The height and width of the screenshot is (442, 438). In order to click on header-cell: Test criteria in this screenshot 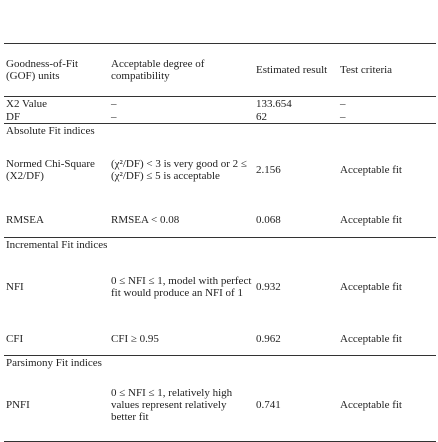, I will do `click(387, 70)`.